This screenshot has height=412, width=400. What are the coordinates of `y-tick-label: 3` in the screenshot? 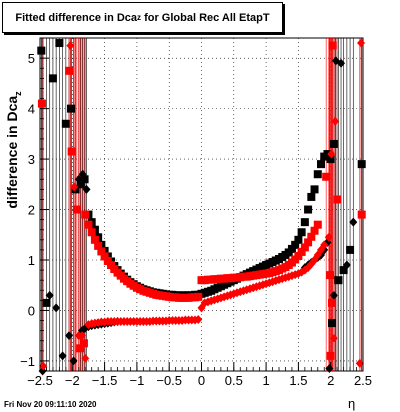 It's located at (31, 159).